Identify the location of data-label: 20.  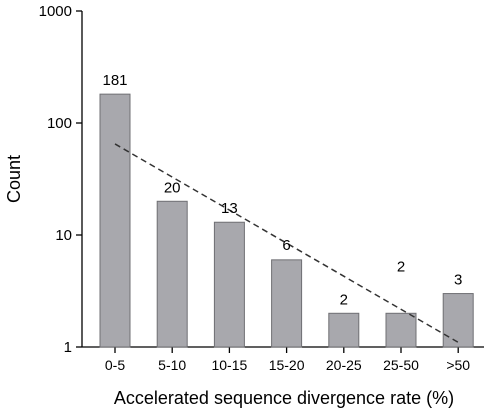
(172, 187).